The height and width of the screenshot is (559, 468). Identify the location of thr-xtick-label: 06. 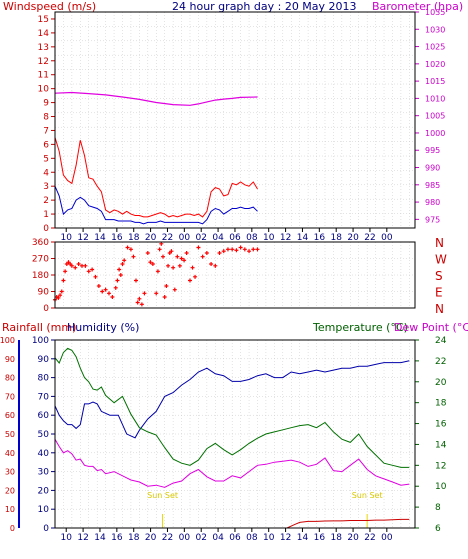
(235, 538).